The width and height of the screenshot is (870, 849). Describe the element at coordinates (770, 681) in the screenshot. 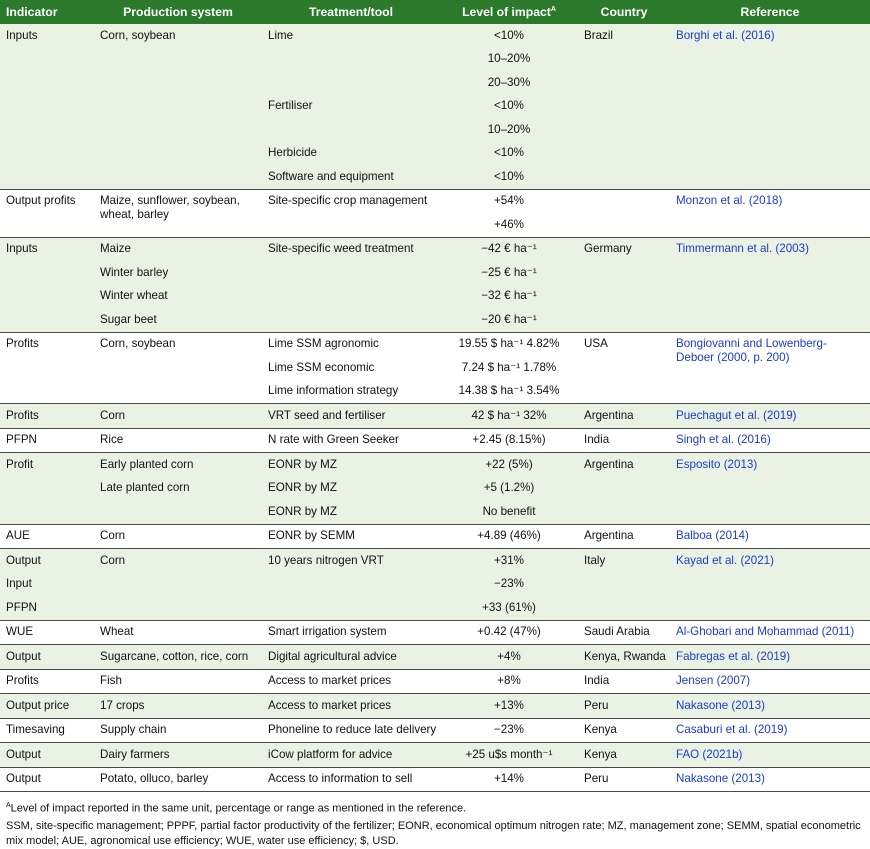

I see `reference-link: Jensen (2007)` at that location.